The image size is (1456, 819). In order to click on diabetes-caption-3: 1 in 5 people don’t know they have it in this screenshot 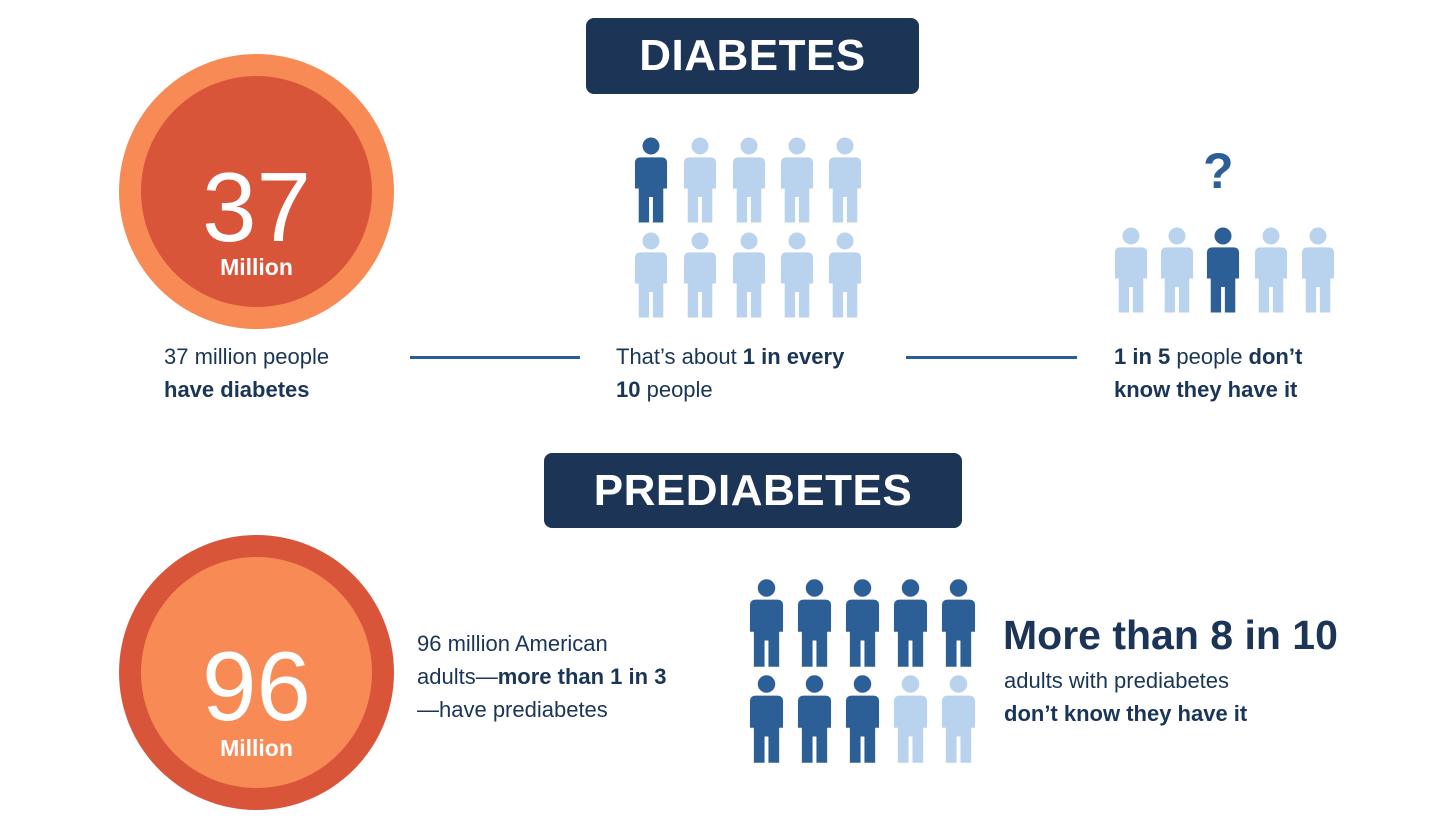, I will do `click(1208, 373)`.